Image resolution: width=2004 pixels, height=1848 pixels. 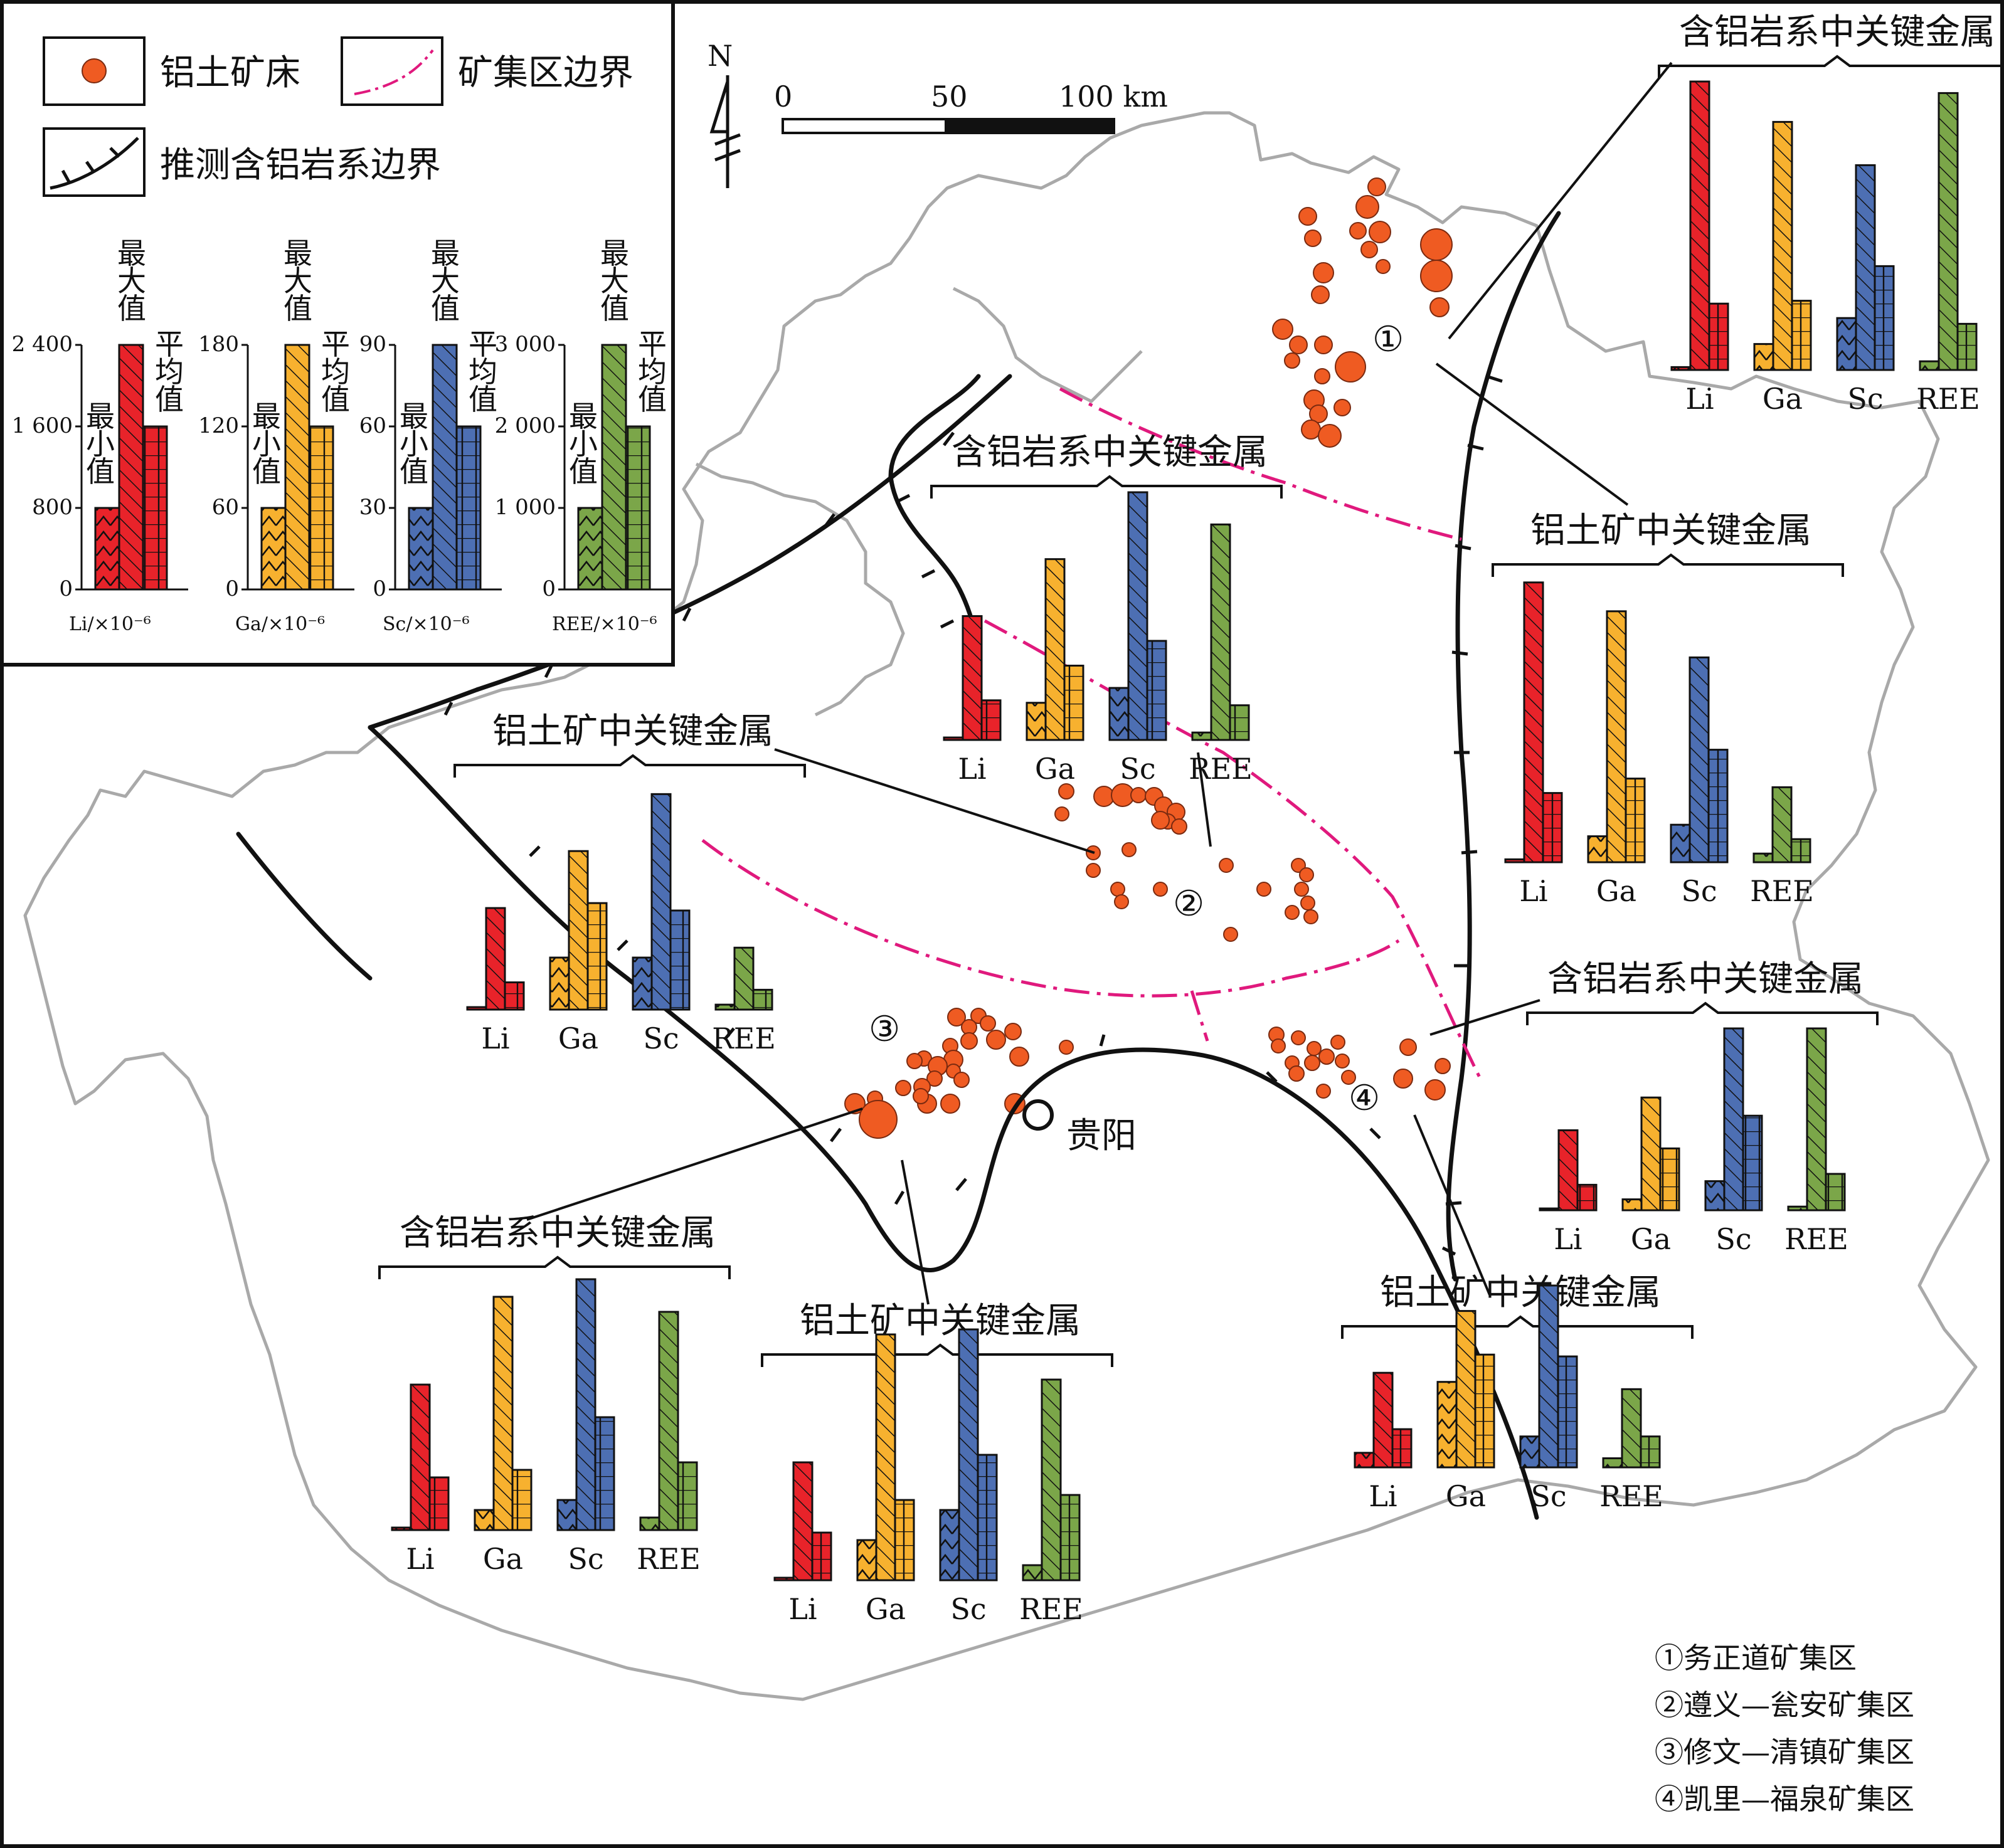 I want to click on chart1-label-sc: Sc, so click(x=1865, y=399).